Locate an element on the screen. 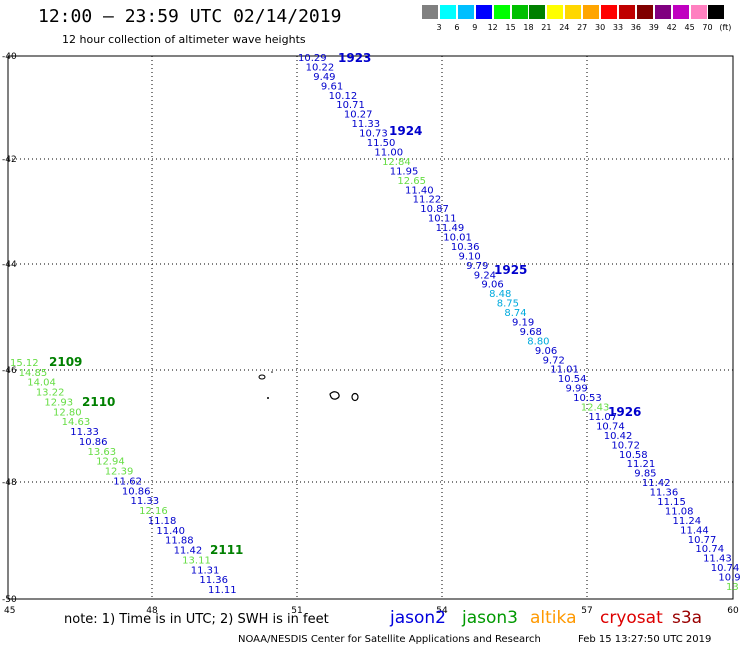  swh-value-label: 11.40 is located at coordinates (170, 531).